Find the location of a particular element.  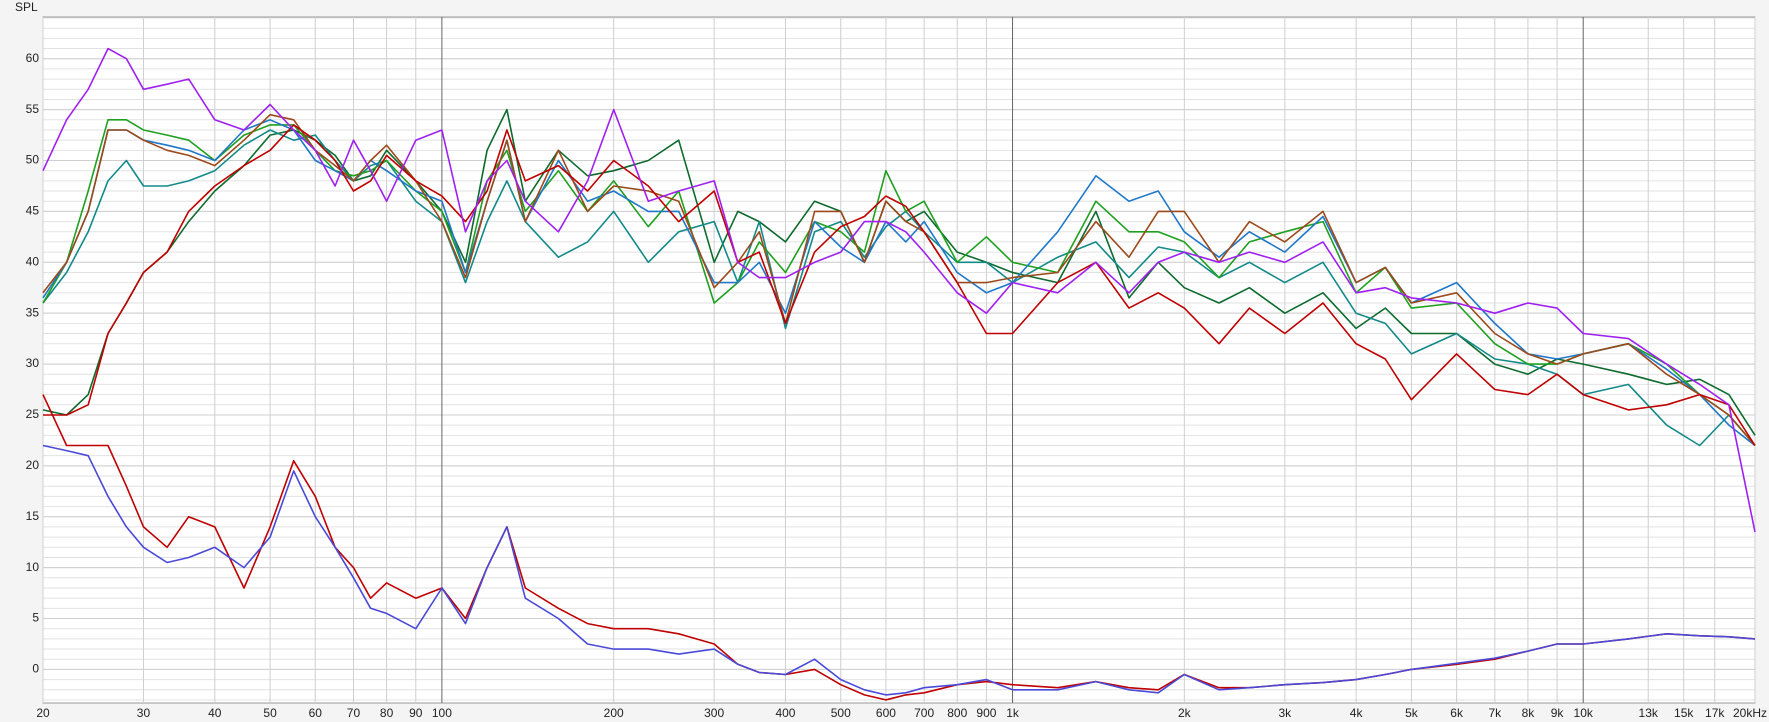

y-tick-label: 55 is located at coordinates (33, 109).